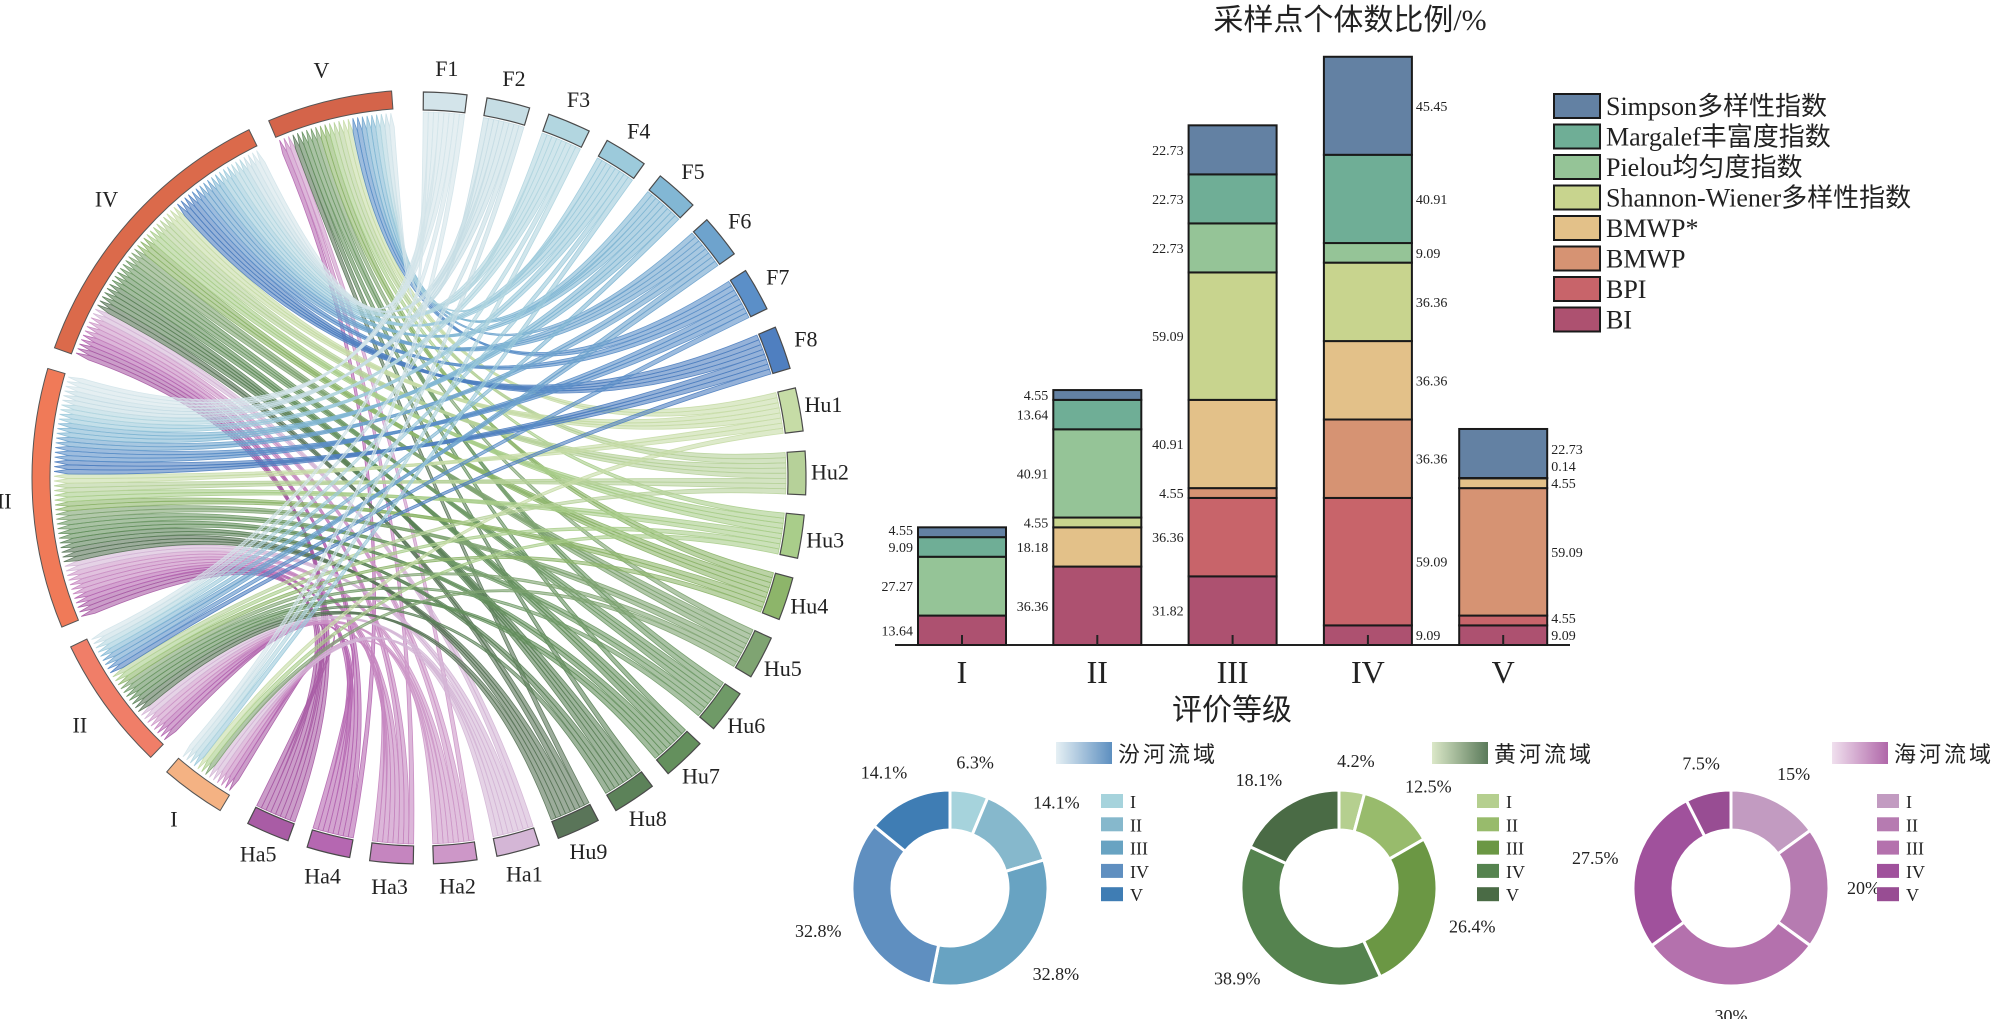  I want to click on site-label-Hu3: Hu3, so click(825, 539).